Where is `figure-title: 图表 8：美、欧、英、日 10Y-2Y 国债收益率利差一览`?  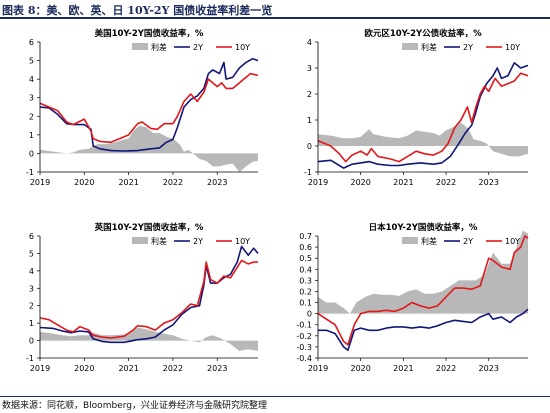 figure-title: 图表 8：美、欧、英、日 10Y-2Y 国债收益率利差一览 is located at coordinates (137, 10).